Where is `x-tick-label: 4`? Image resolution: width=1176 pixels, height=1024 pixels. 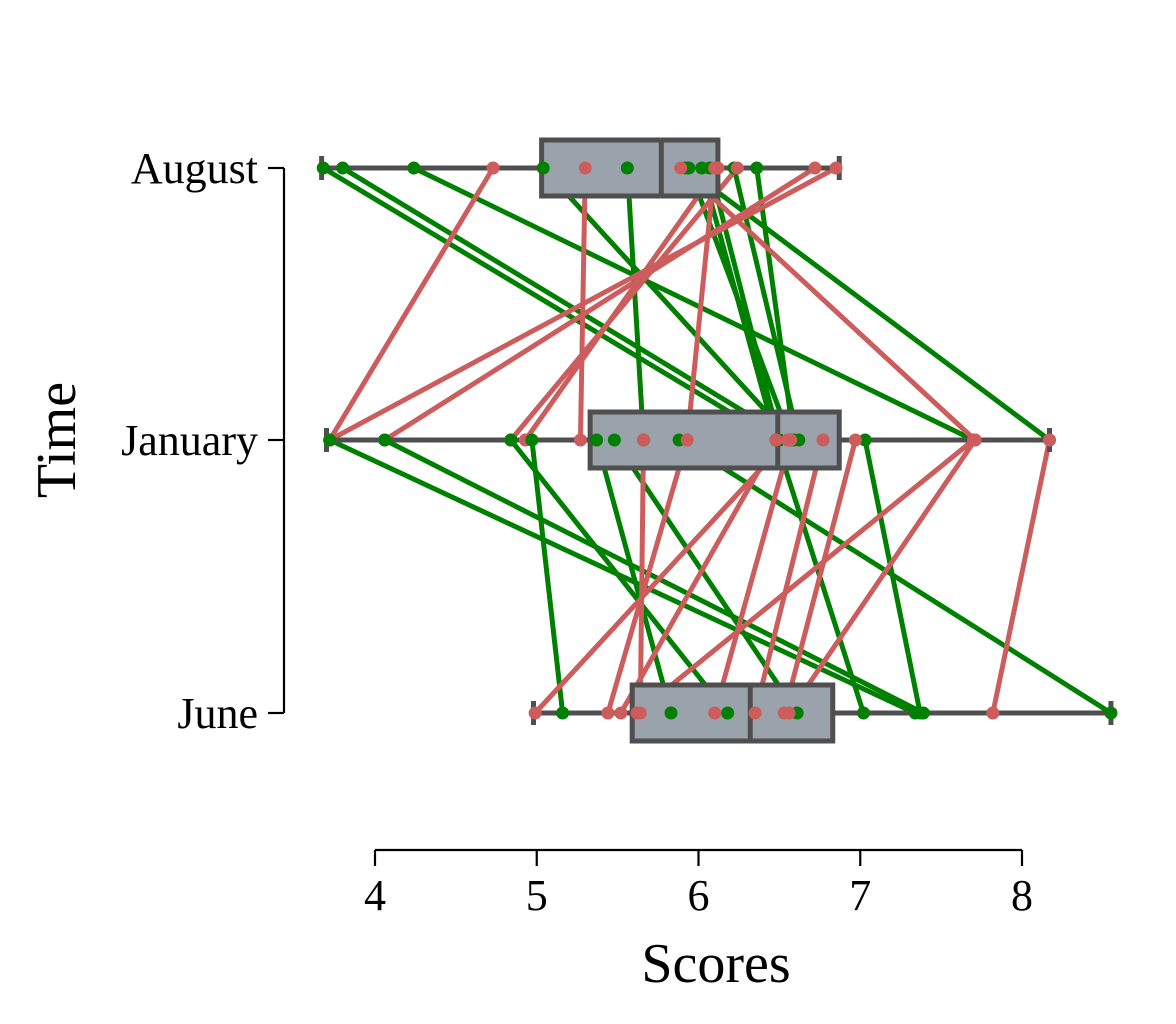 x-tick-label: 4 is located at coordinates (375, 895).